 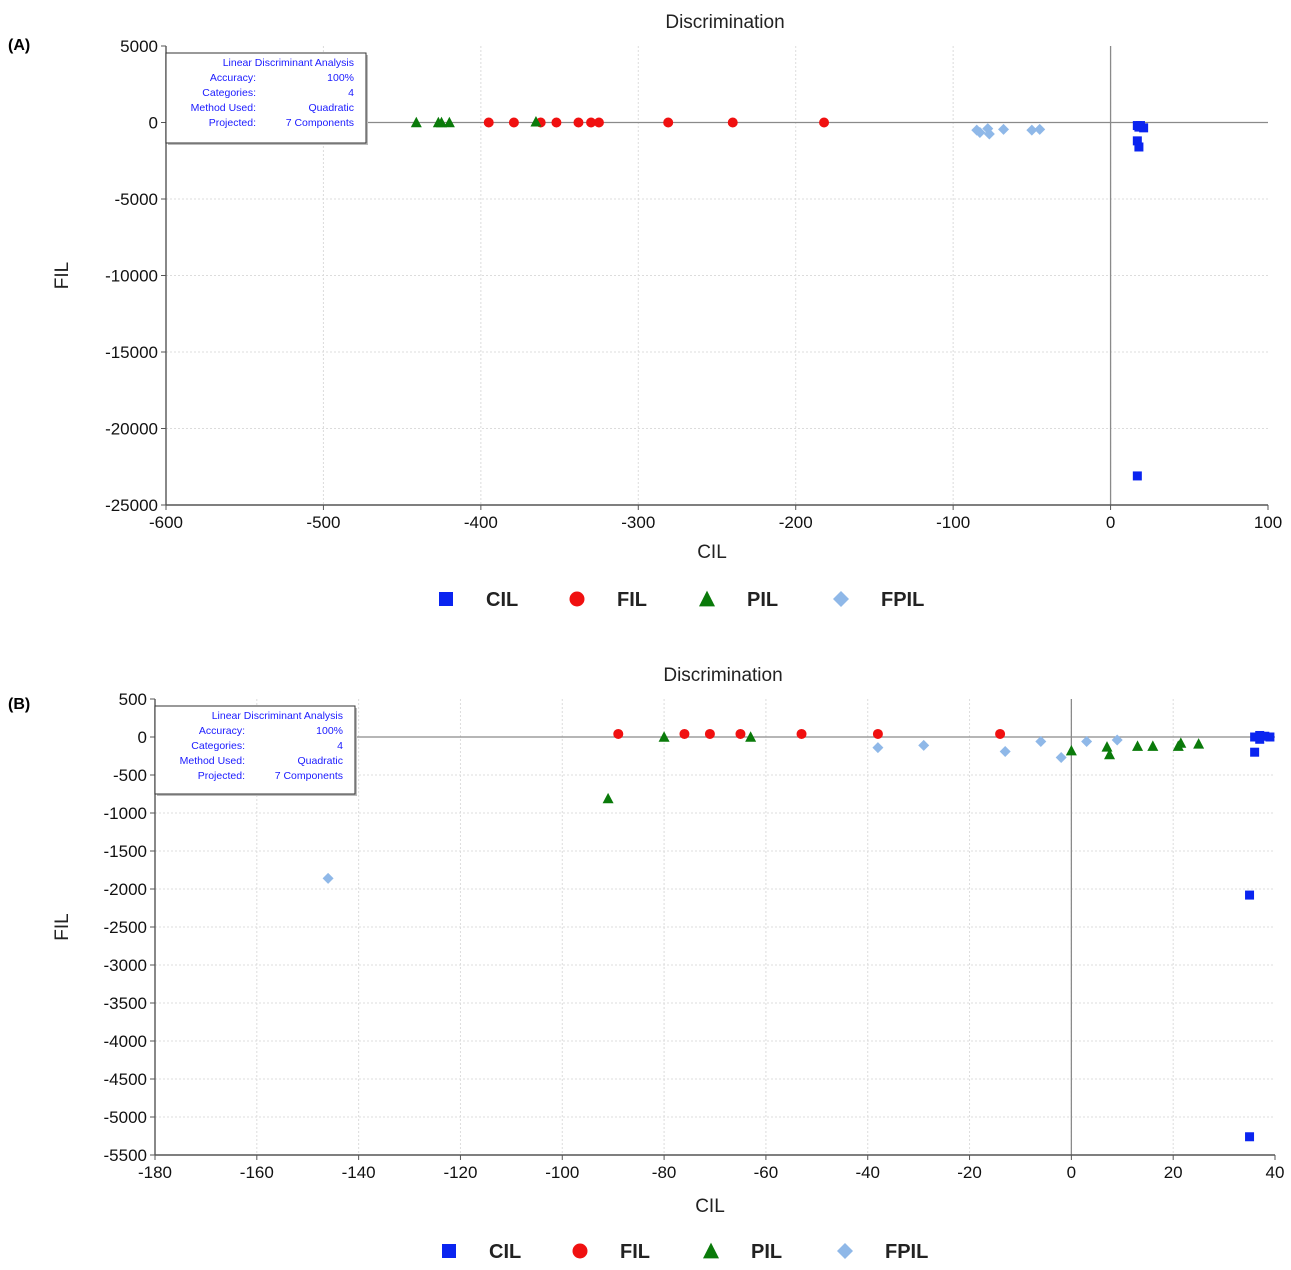 I want to click on info-box-row-value: 7 Components, so click(x=320, y=123).